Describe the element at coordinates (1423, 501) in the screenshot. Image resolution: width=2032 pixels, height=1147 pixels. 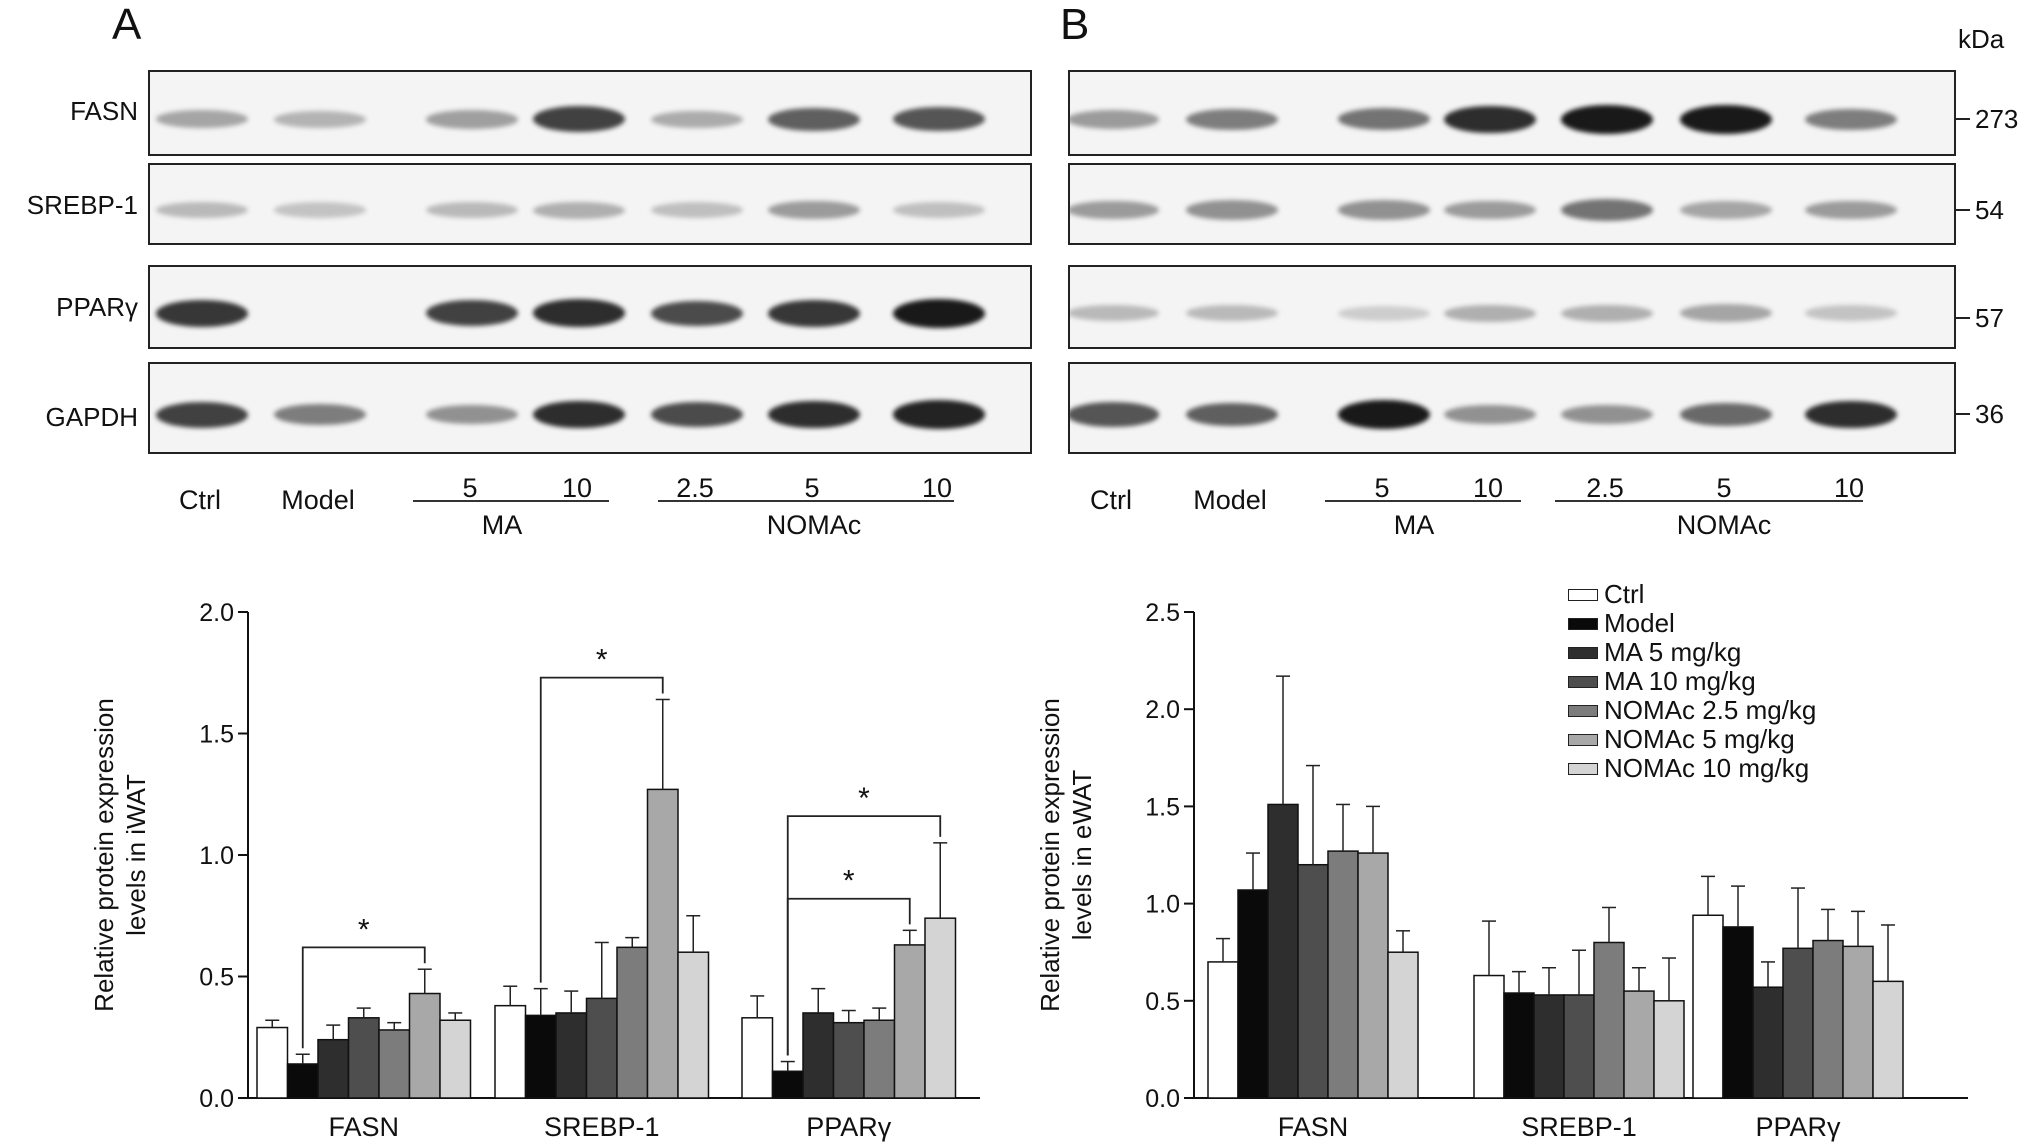
I see `group-line-ma-b` at that location.